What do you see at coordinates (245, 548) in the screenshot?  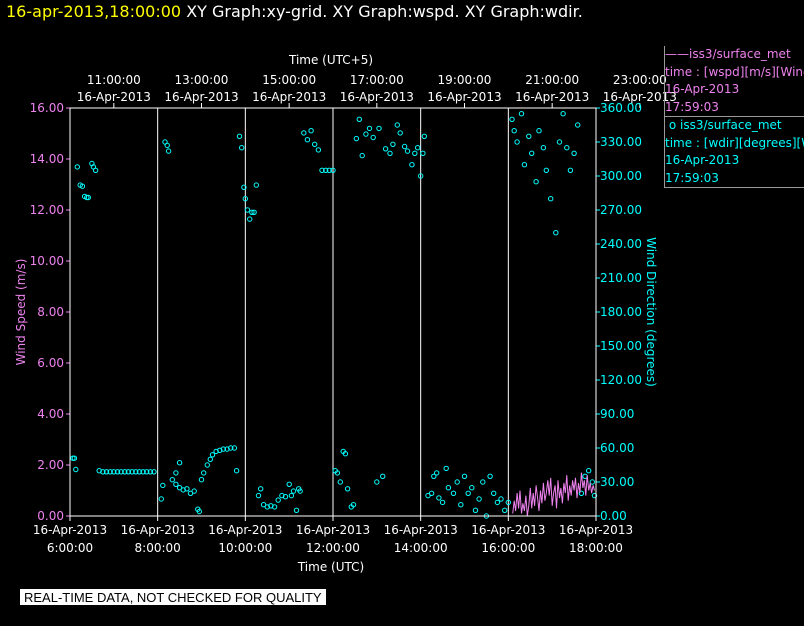 I see `x-tick-time: 10:00:00` at bounding box center [245, 548].